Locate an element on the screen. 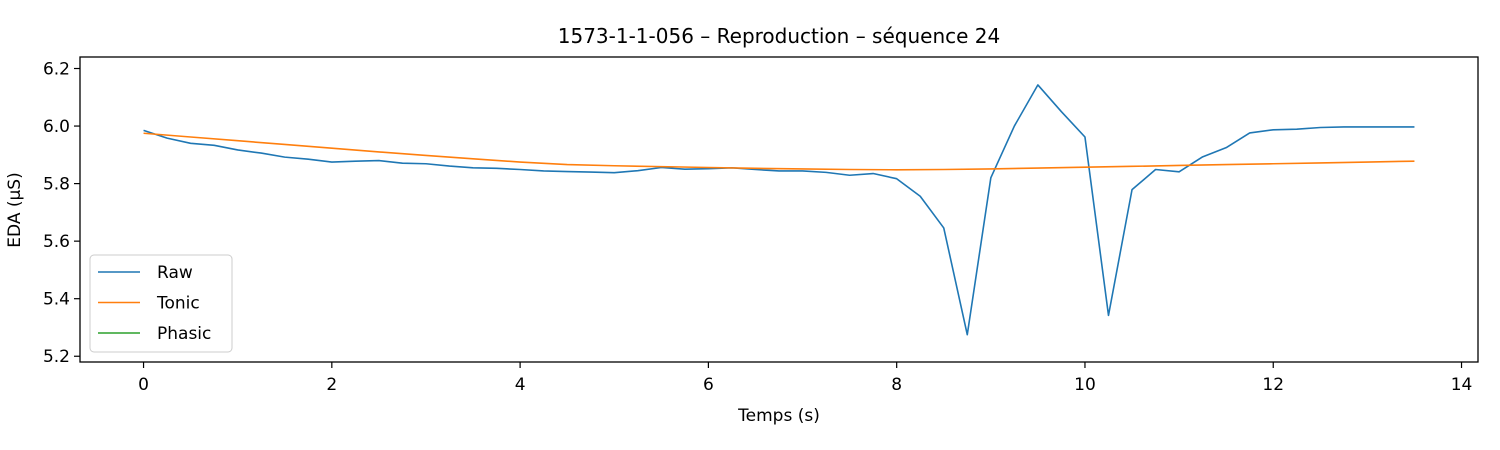 Image resolution: width=1500 pixels, height=450 pixels. x-tick-label: 2 is located at coordinates (331, 385).